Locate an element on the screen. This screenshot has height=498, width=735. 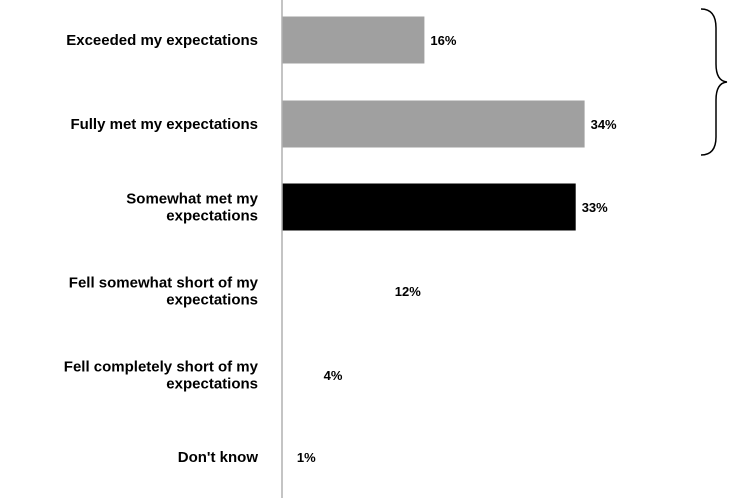
category-label-line: Exceeded my expectations is located at coordinates (162, 40).